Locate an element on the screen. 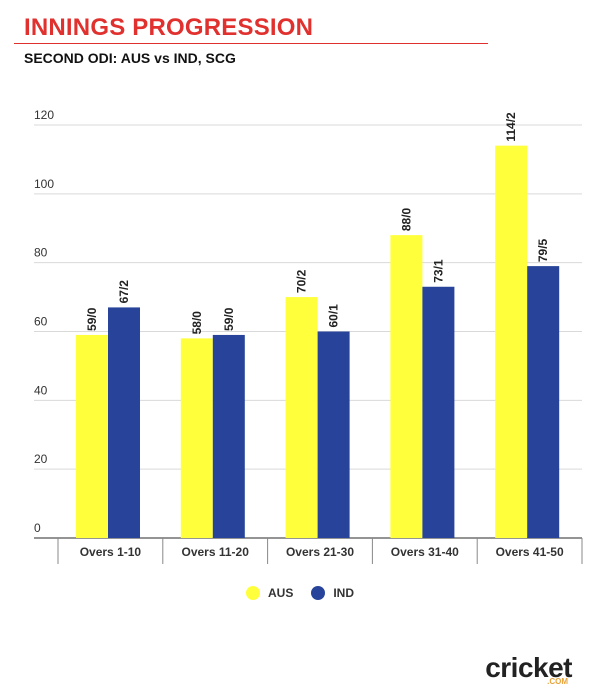 The width and height of the screenshot is (600, 700). brand-logo: cricket is located at coordinates (528, 667).